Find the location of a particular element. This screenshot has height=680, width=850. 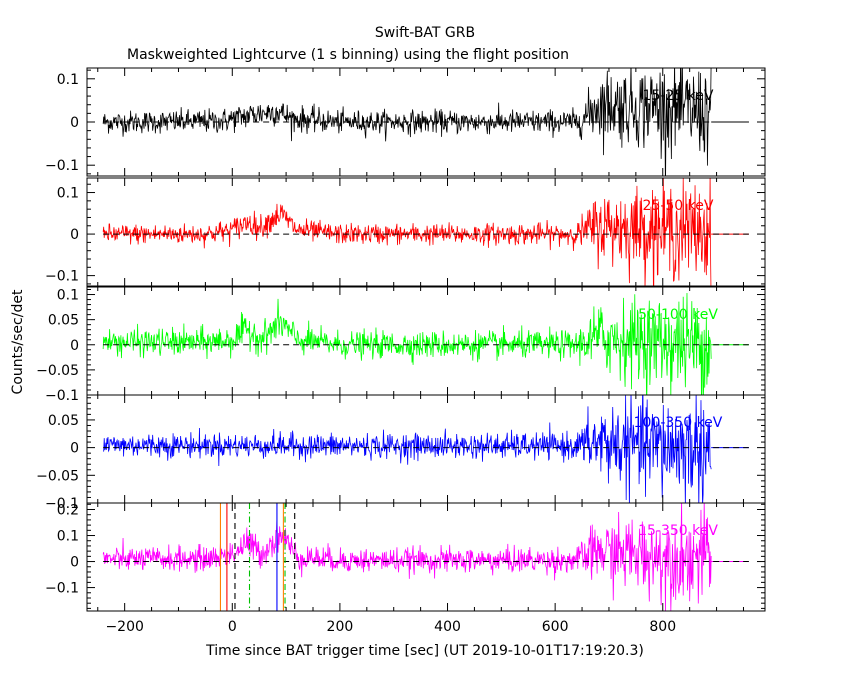

panel-25-50-keV: 25-50 keV 0.1 0 −0.1 is located at coordinates (405, 232).